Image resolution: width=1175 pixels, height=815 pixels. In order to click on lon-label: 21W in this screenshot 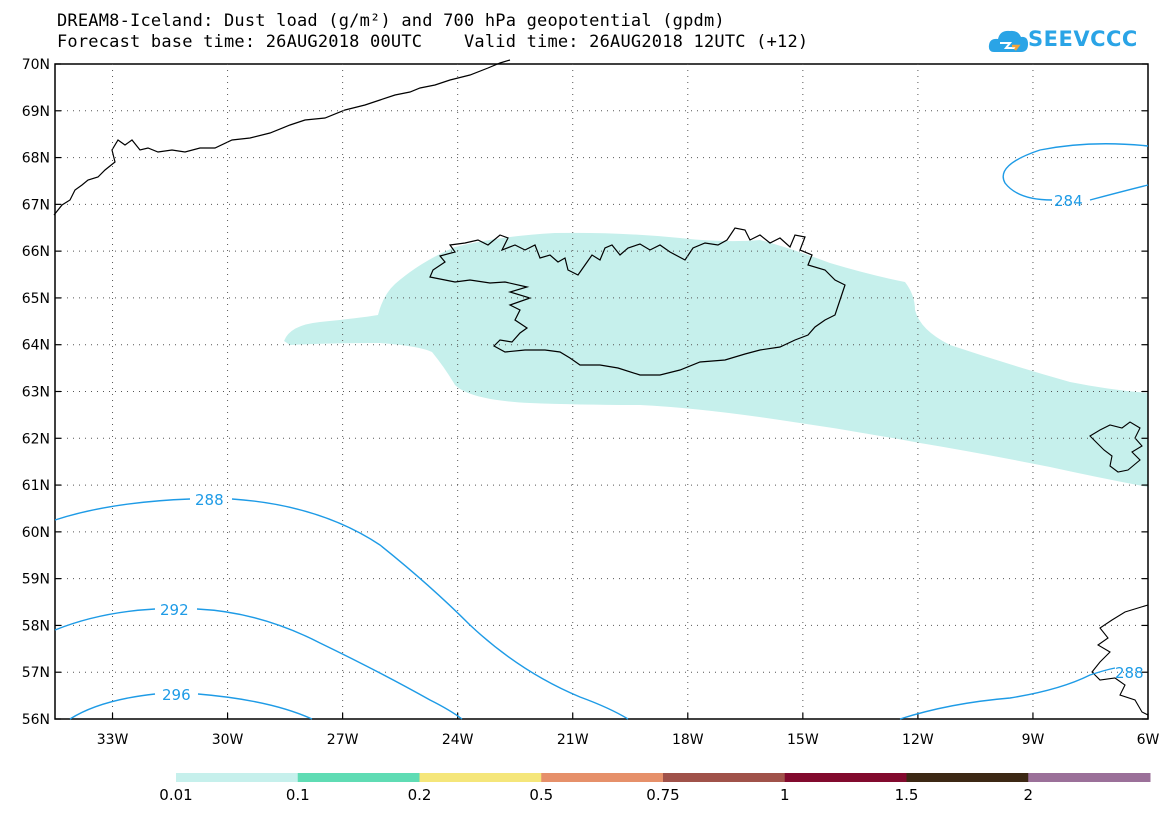, I will do `click(573, 740)`.